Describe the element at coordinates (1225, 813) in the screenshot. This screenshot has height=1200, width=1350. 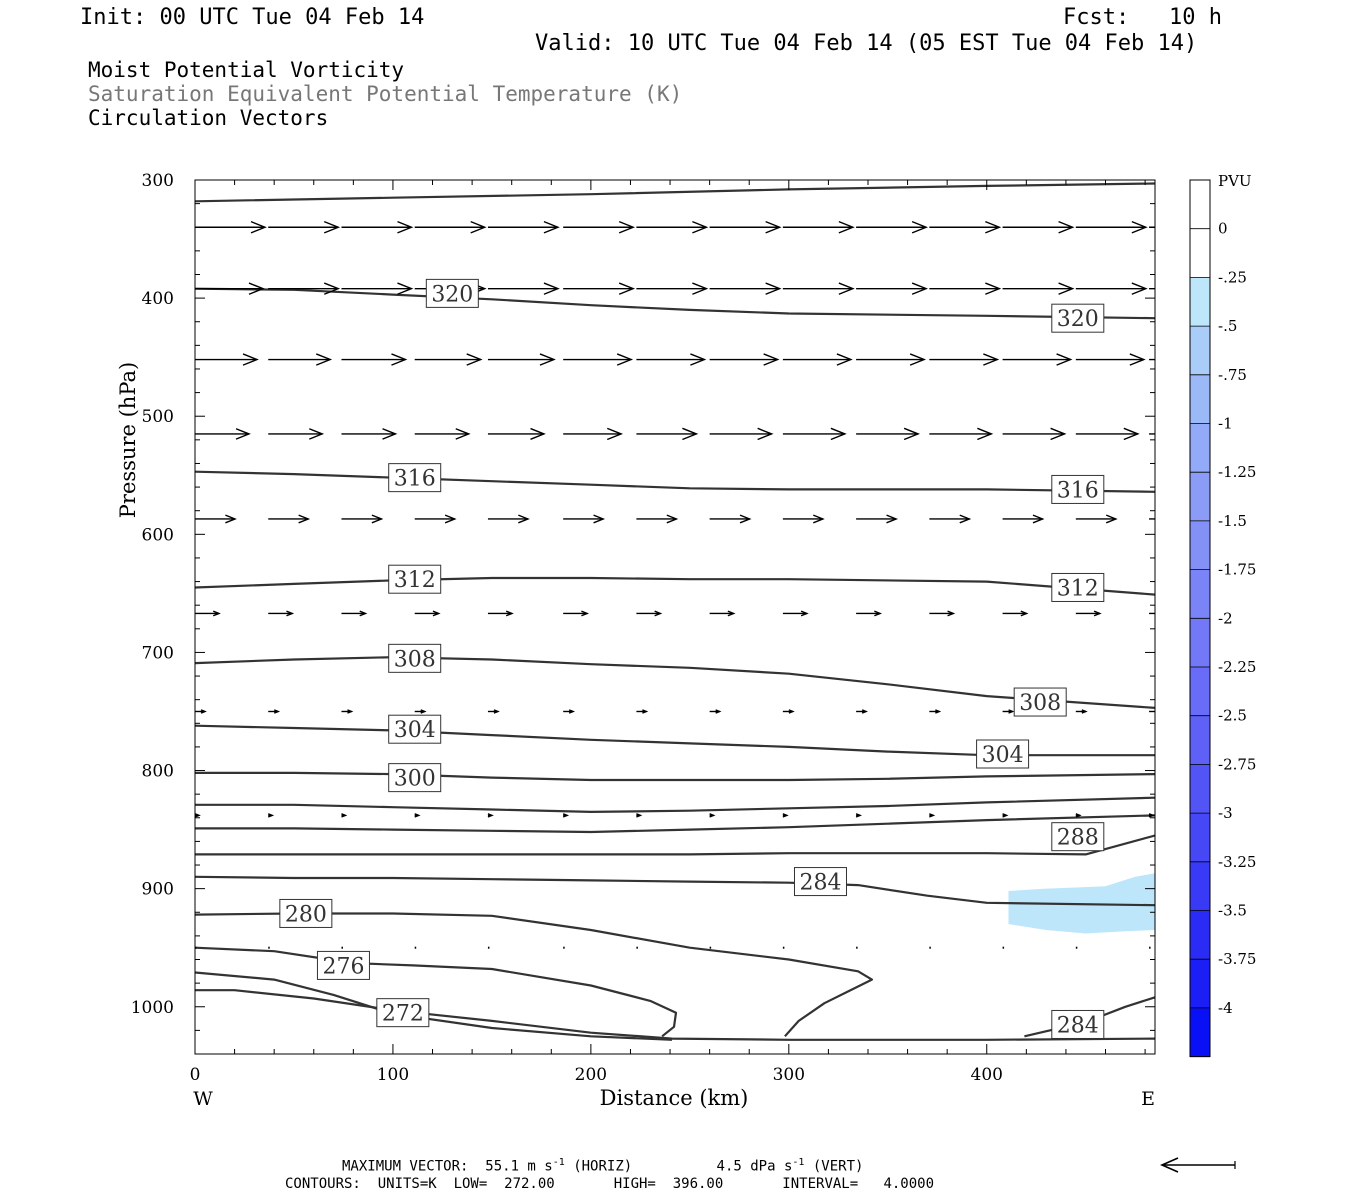
I see `colorbar-label-12: -3` at that location.